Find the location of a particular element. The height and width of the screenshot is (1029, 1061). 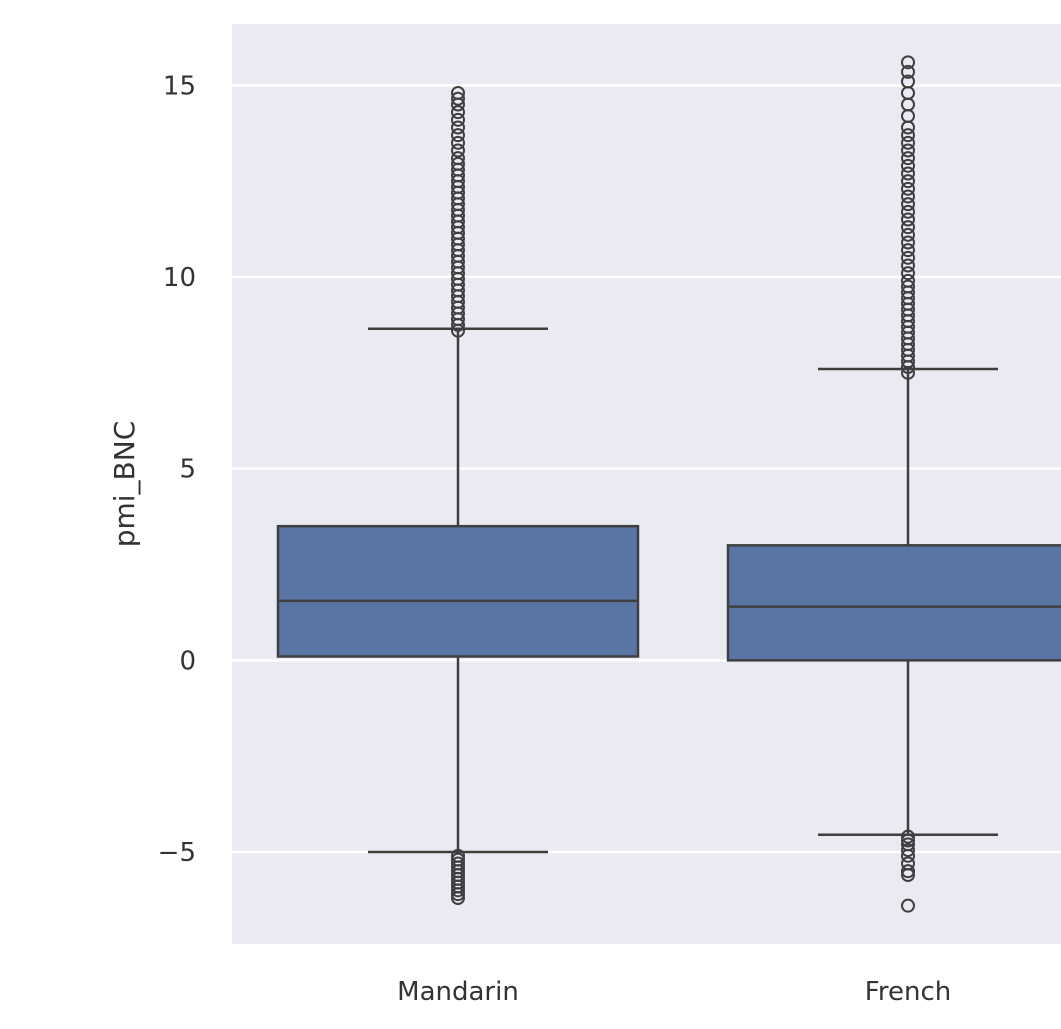

y-tick-label: 10 is located at coordinates (179, 278).